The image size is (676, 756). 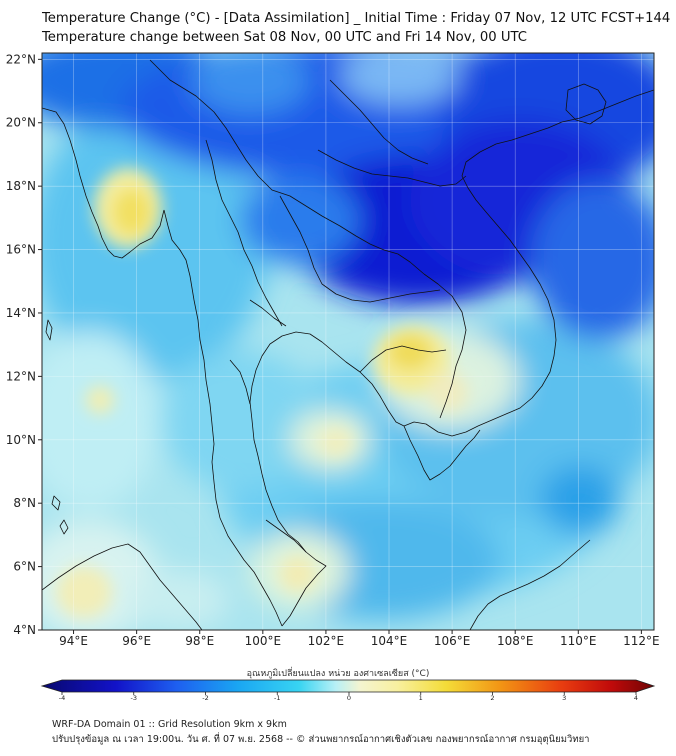 I want to click on colorbar-tick-label: 2, so click(x=492, y=698).